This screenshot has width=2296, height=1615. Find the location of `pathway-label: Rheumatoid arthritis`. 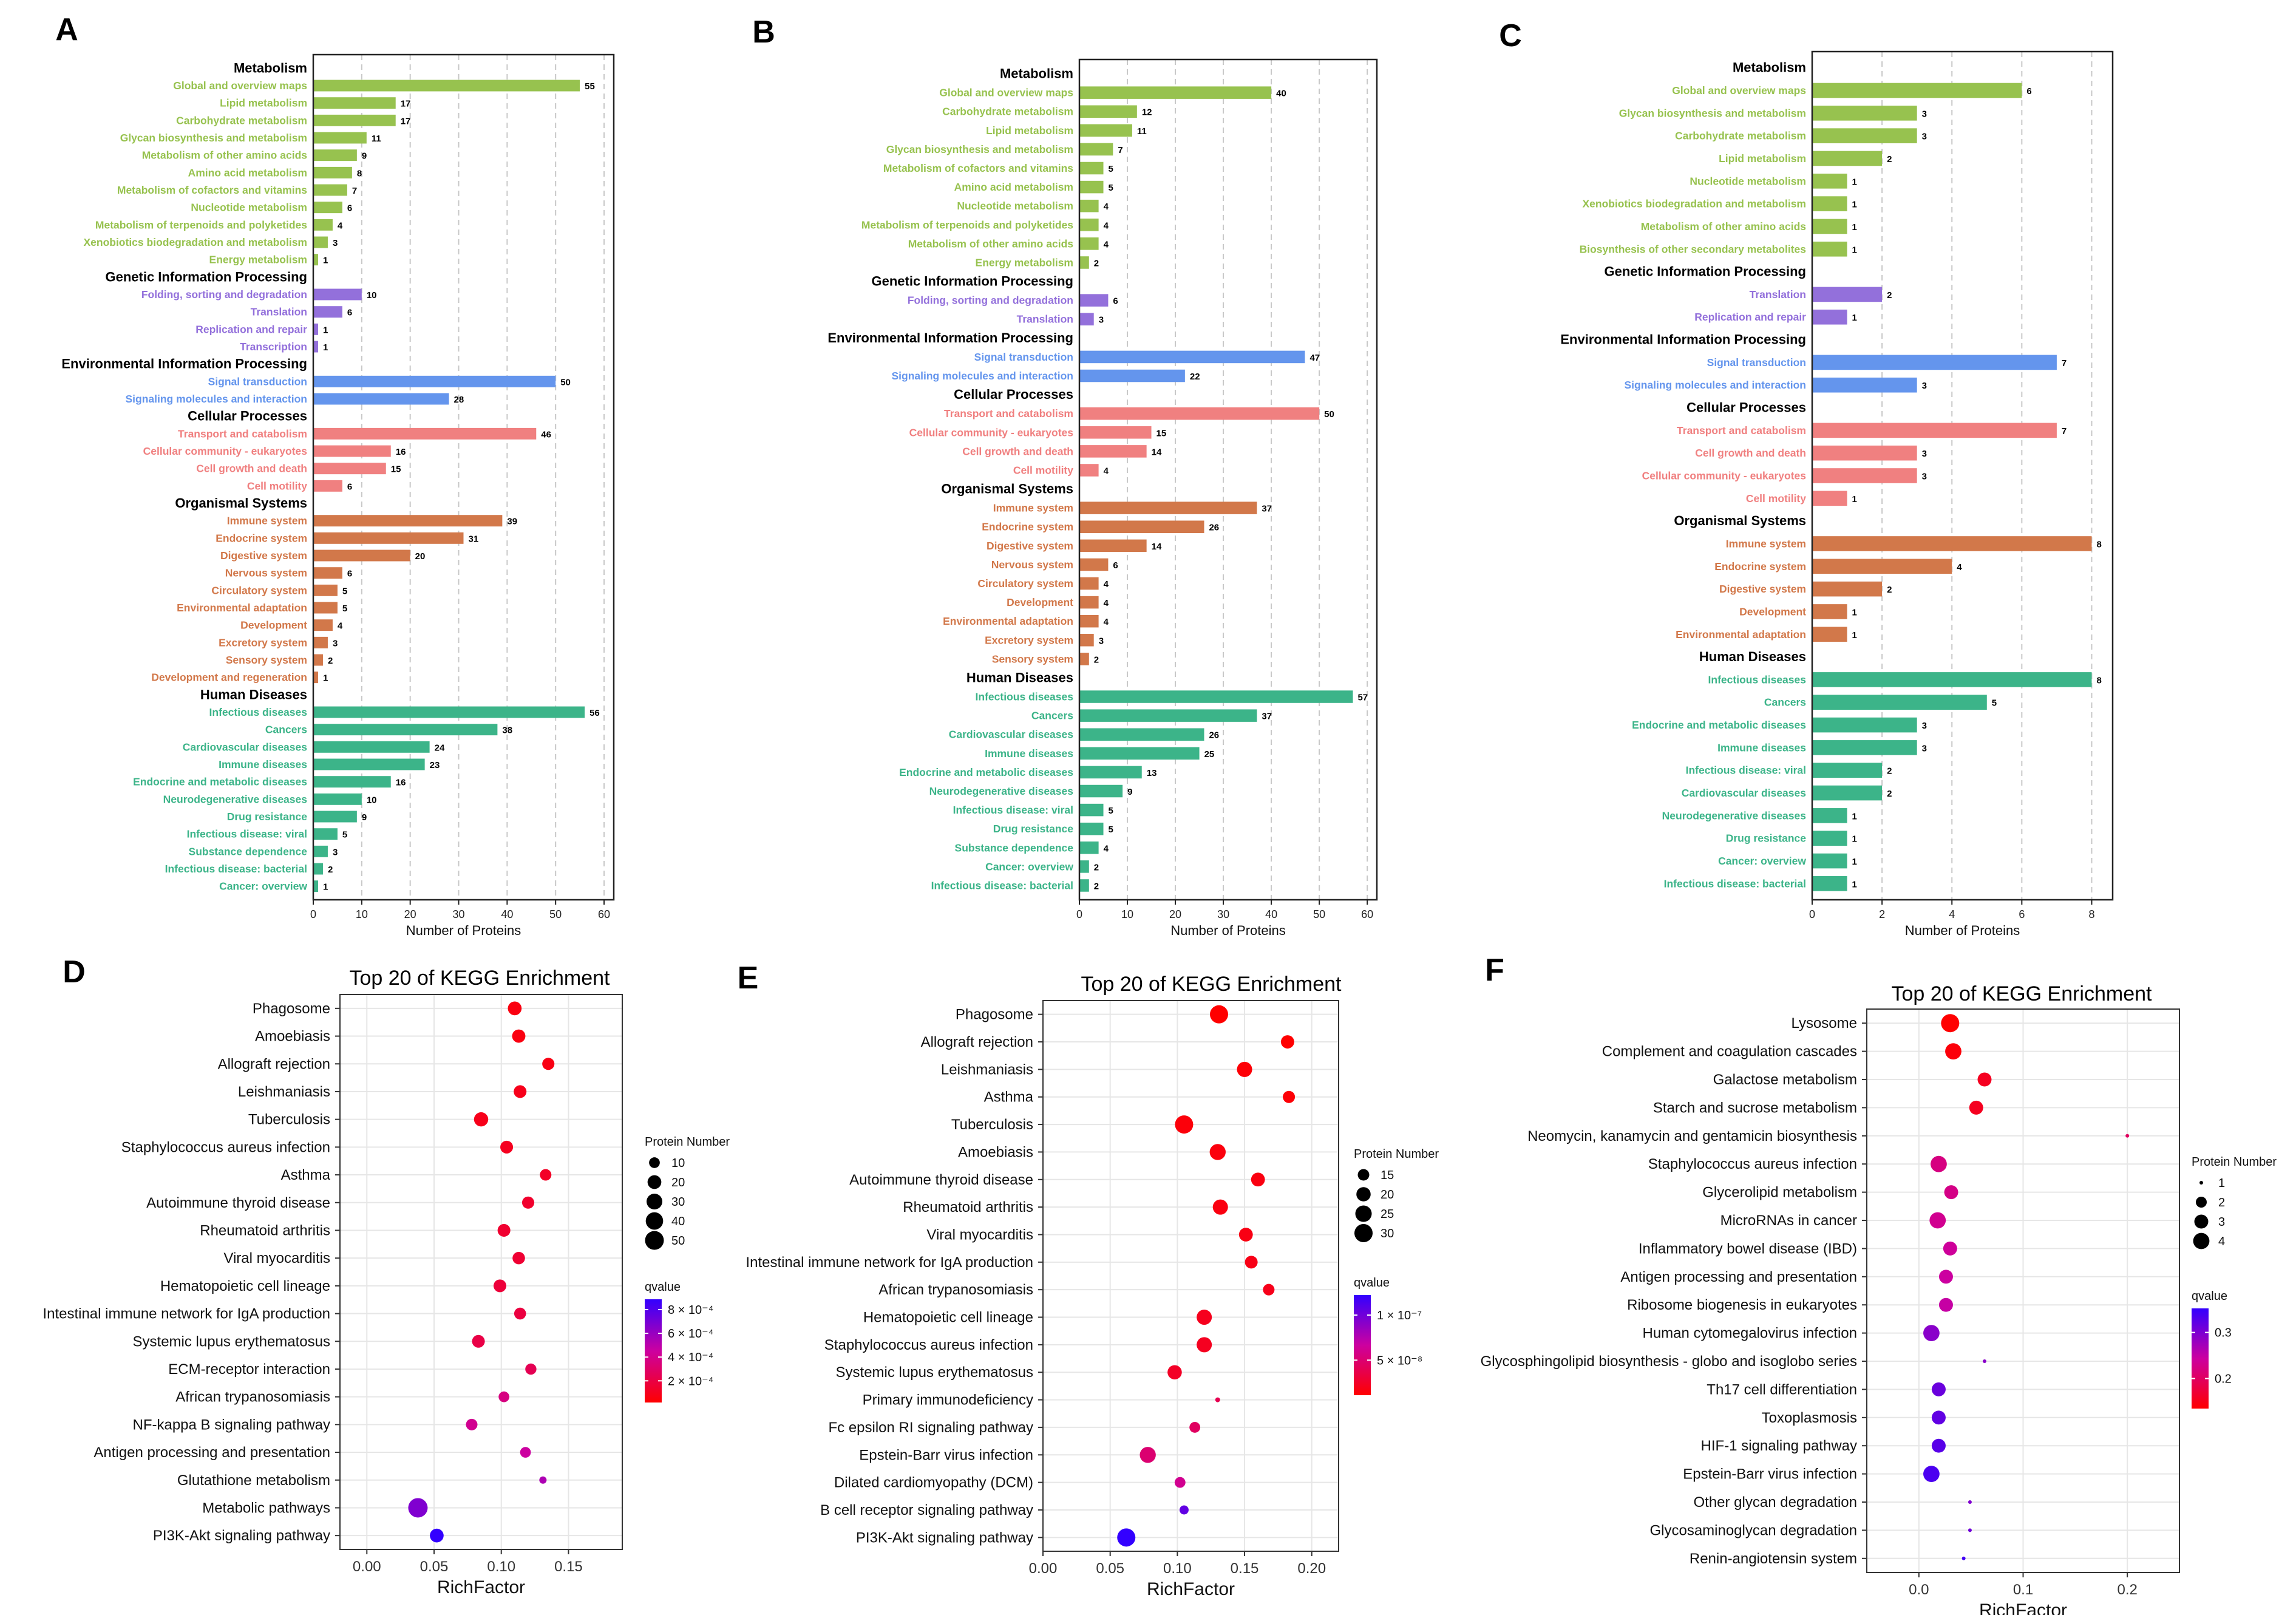

pathway-label: Rheumatoid arthritis is located at coordinates (968, 1207).